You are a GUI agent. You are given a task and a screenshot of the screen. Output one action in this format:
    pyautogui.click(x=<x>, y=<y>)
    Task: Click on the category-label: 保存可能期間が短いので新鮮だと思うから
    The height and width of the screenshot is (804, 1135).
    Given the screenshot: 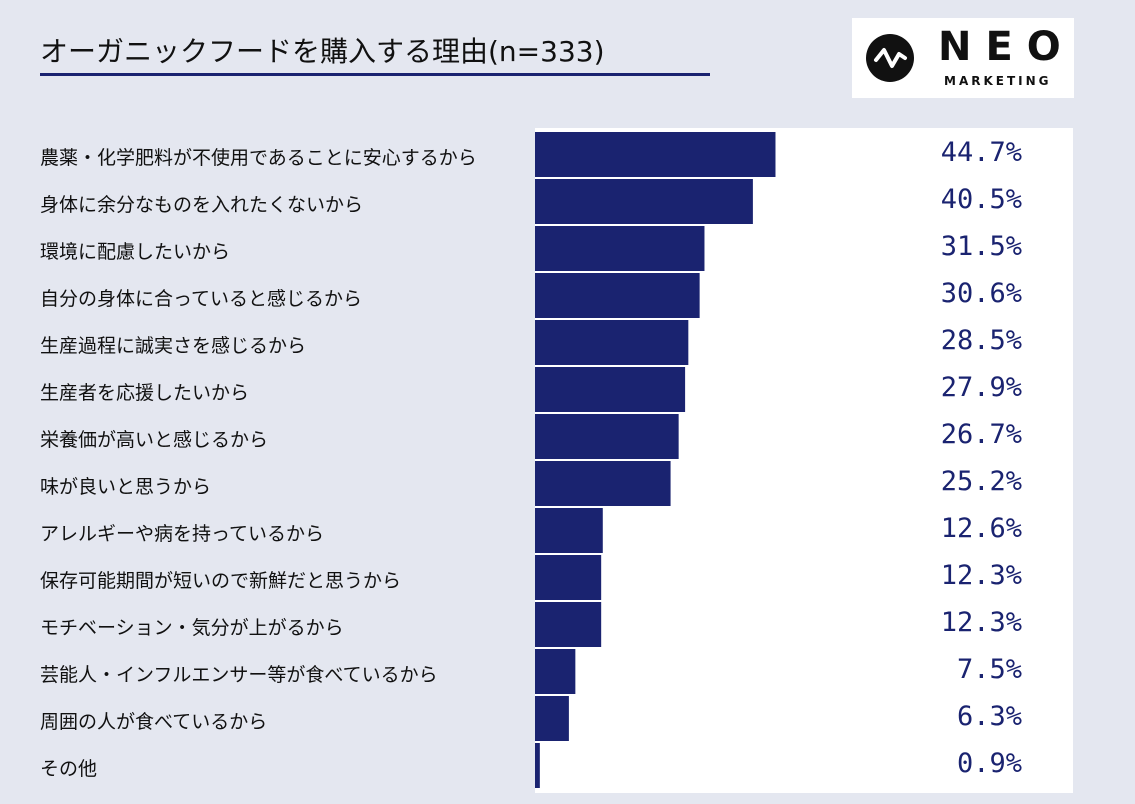 What is the action you would take?
    pyautogui.click(x=221, y=581)
    